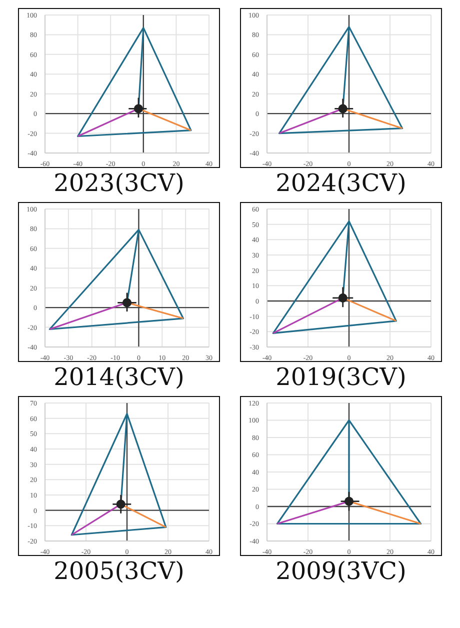  What do you see at coordinates (119, 183) in the screenshot?
I see `text: 2023(3CV)` at bounding box center [119, 183].